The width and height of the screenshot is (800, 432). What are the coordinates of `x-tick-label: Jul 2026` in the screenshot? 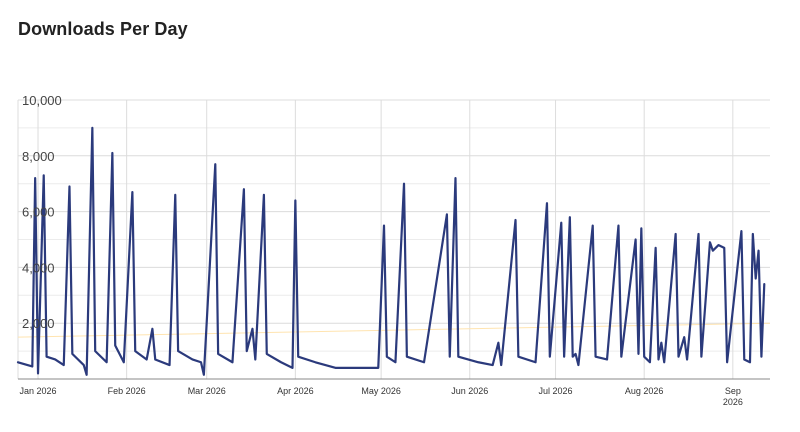 It's located at (556, 391).